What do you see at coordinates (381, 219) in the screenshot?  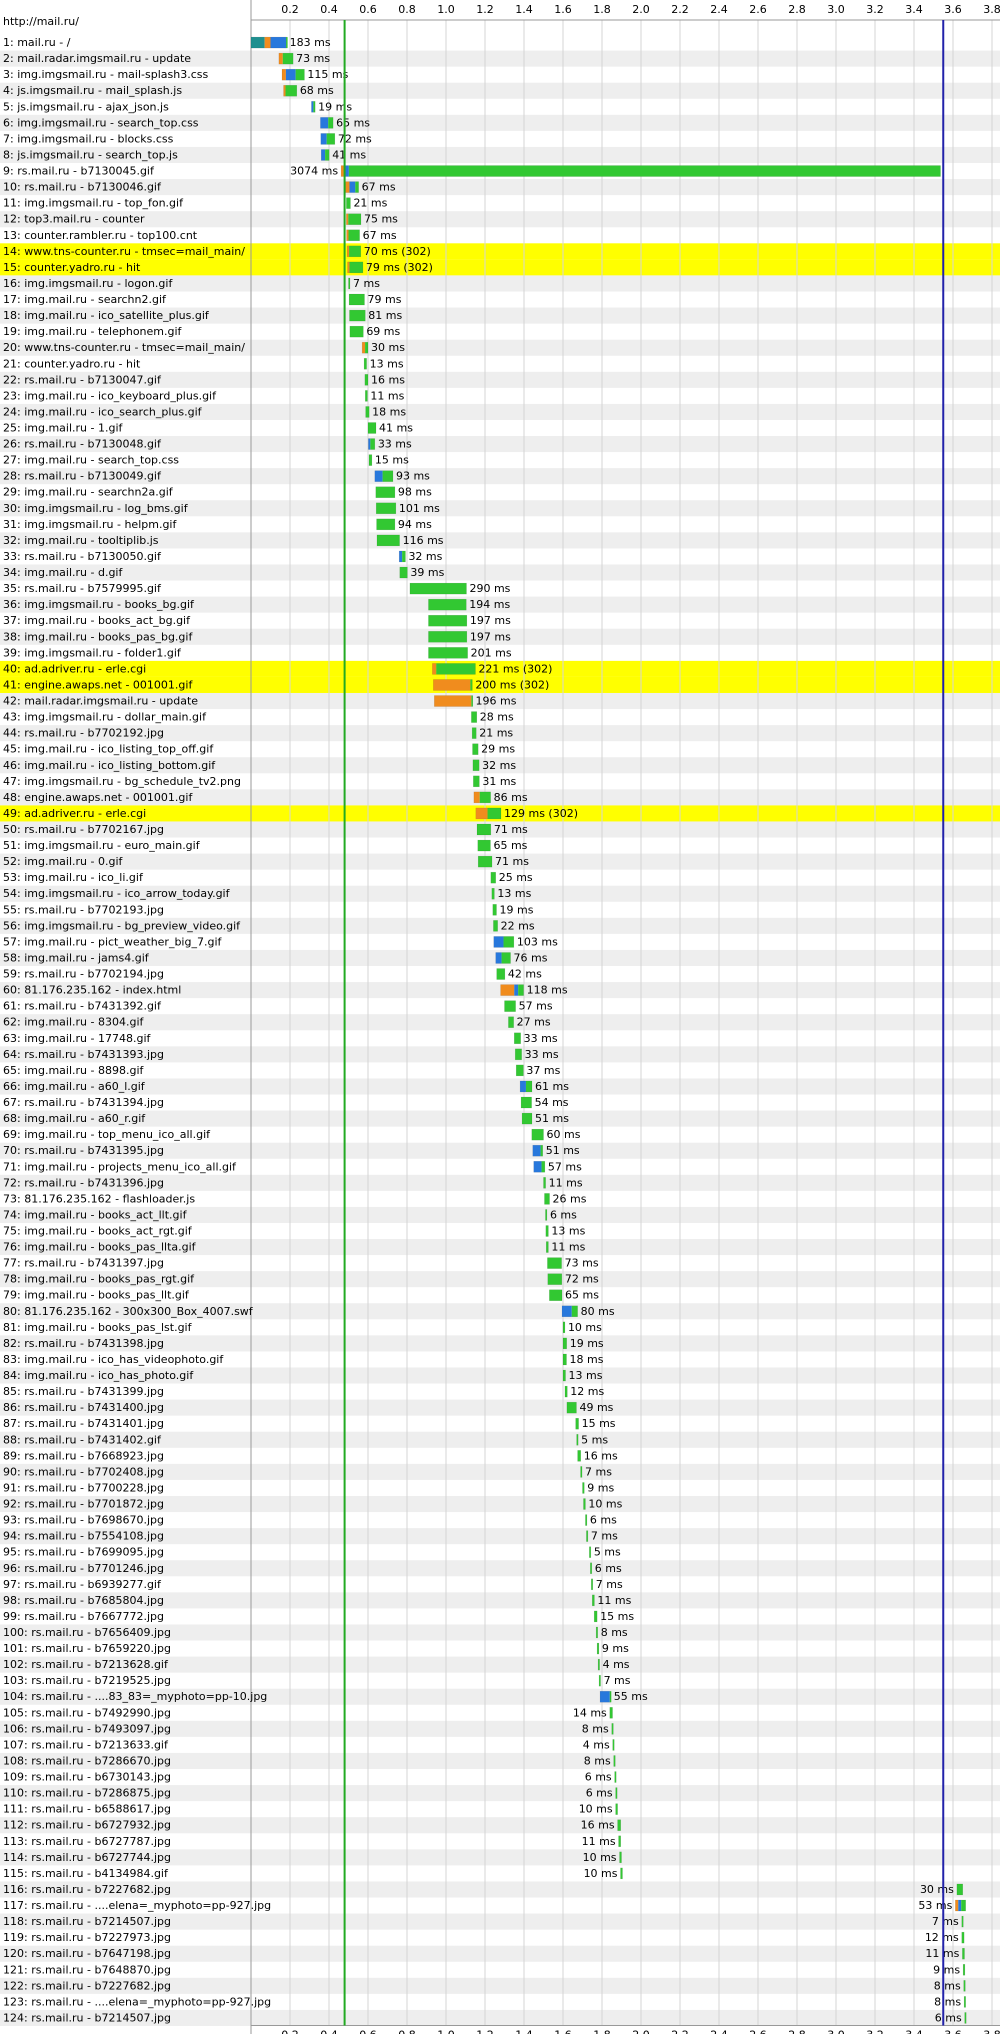 I see `duration-label: 75 ms` at bounding box center [381, 219].